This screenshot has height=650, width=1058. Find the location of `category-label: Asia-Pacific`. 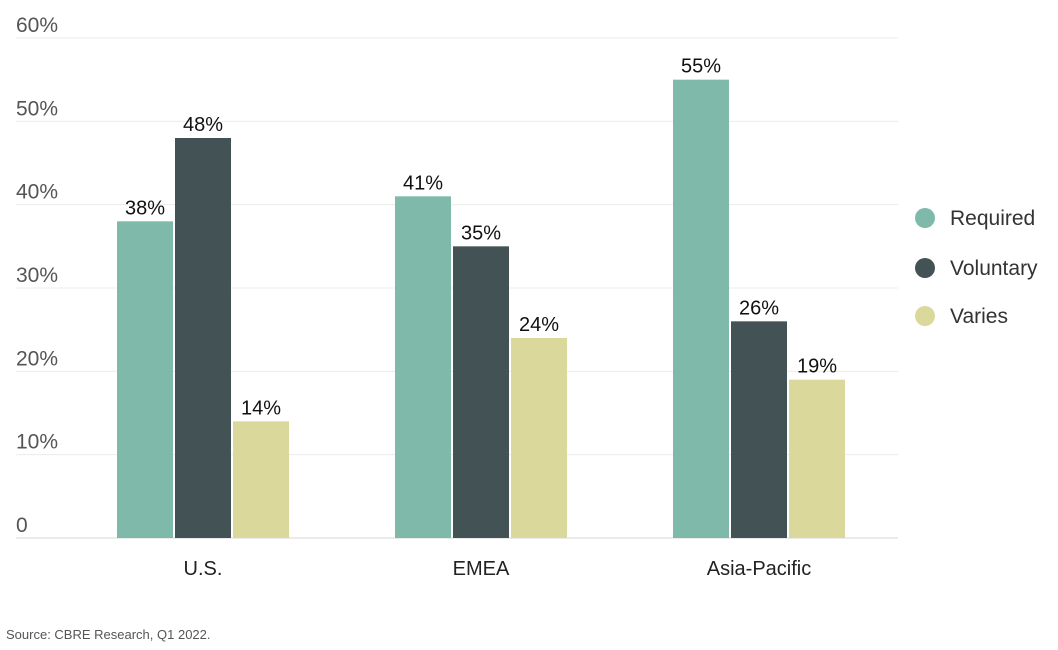

category-label: Asia-Pacific is located at coordinates (759, 569).